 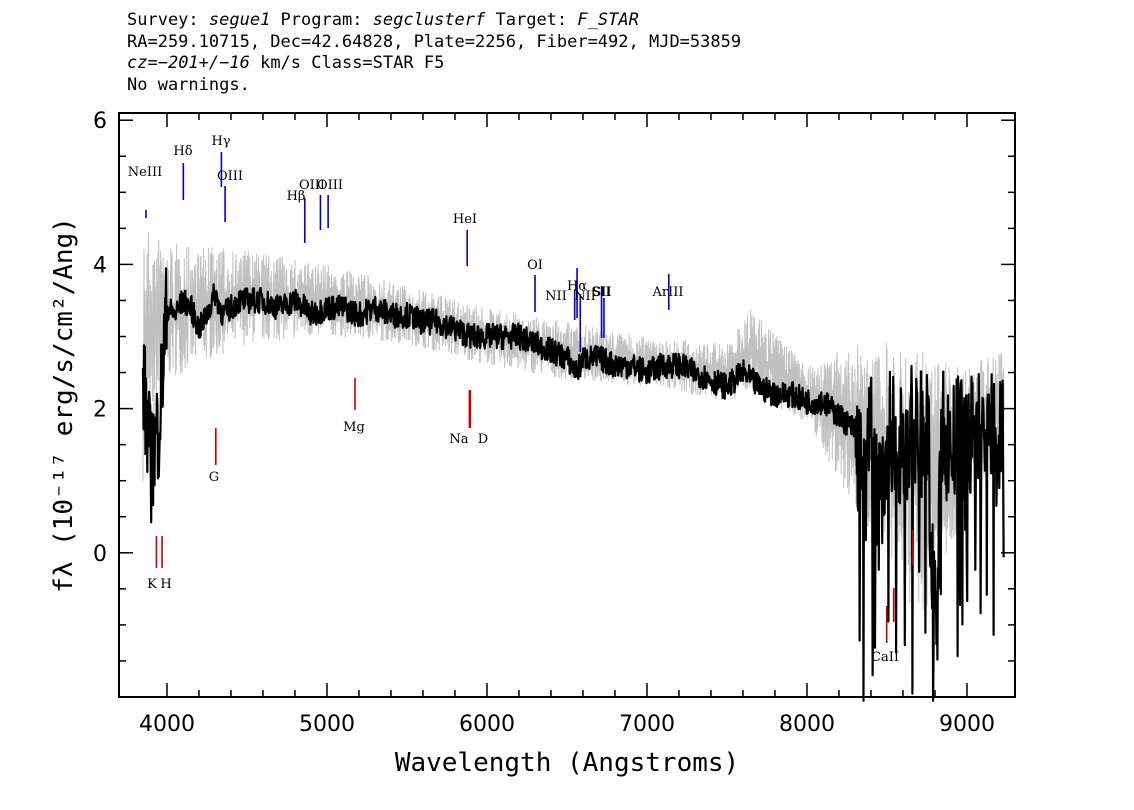 I want to click on target-value: F_STAR, so click(x=608, y=20).